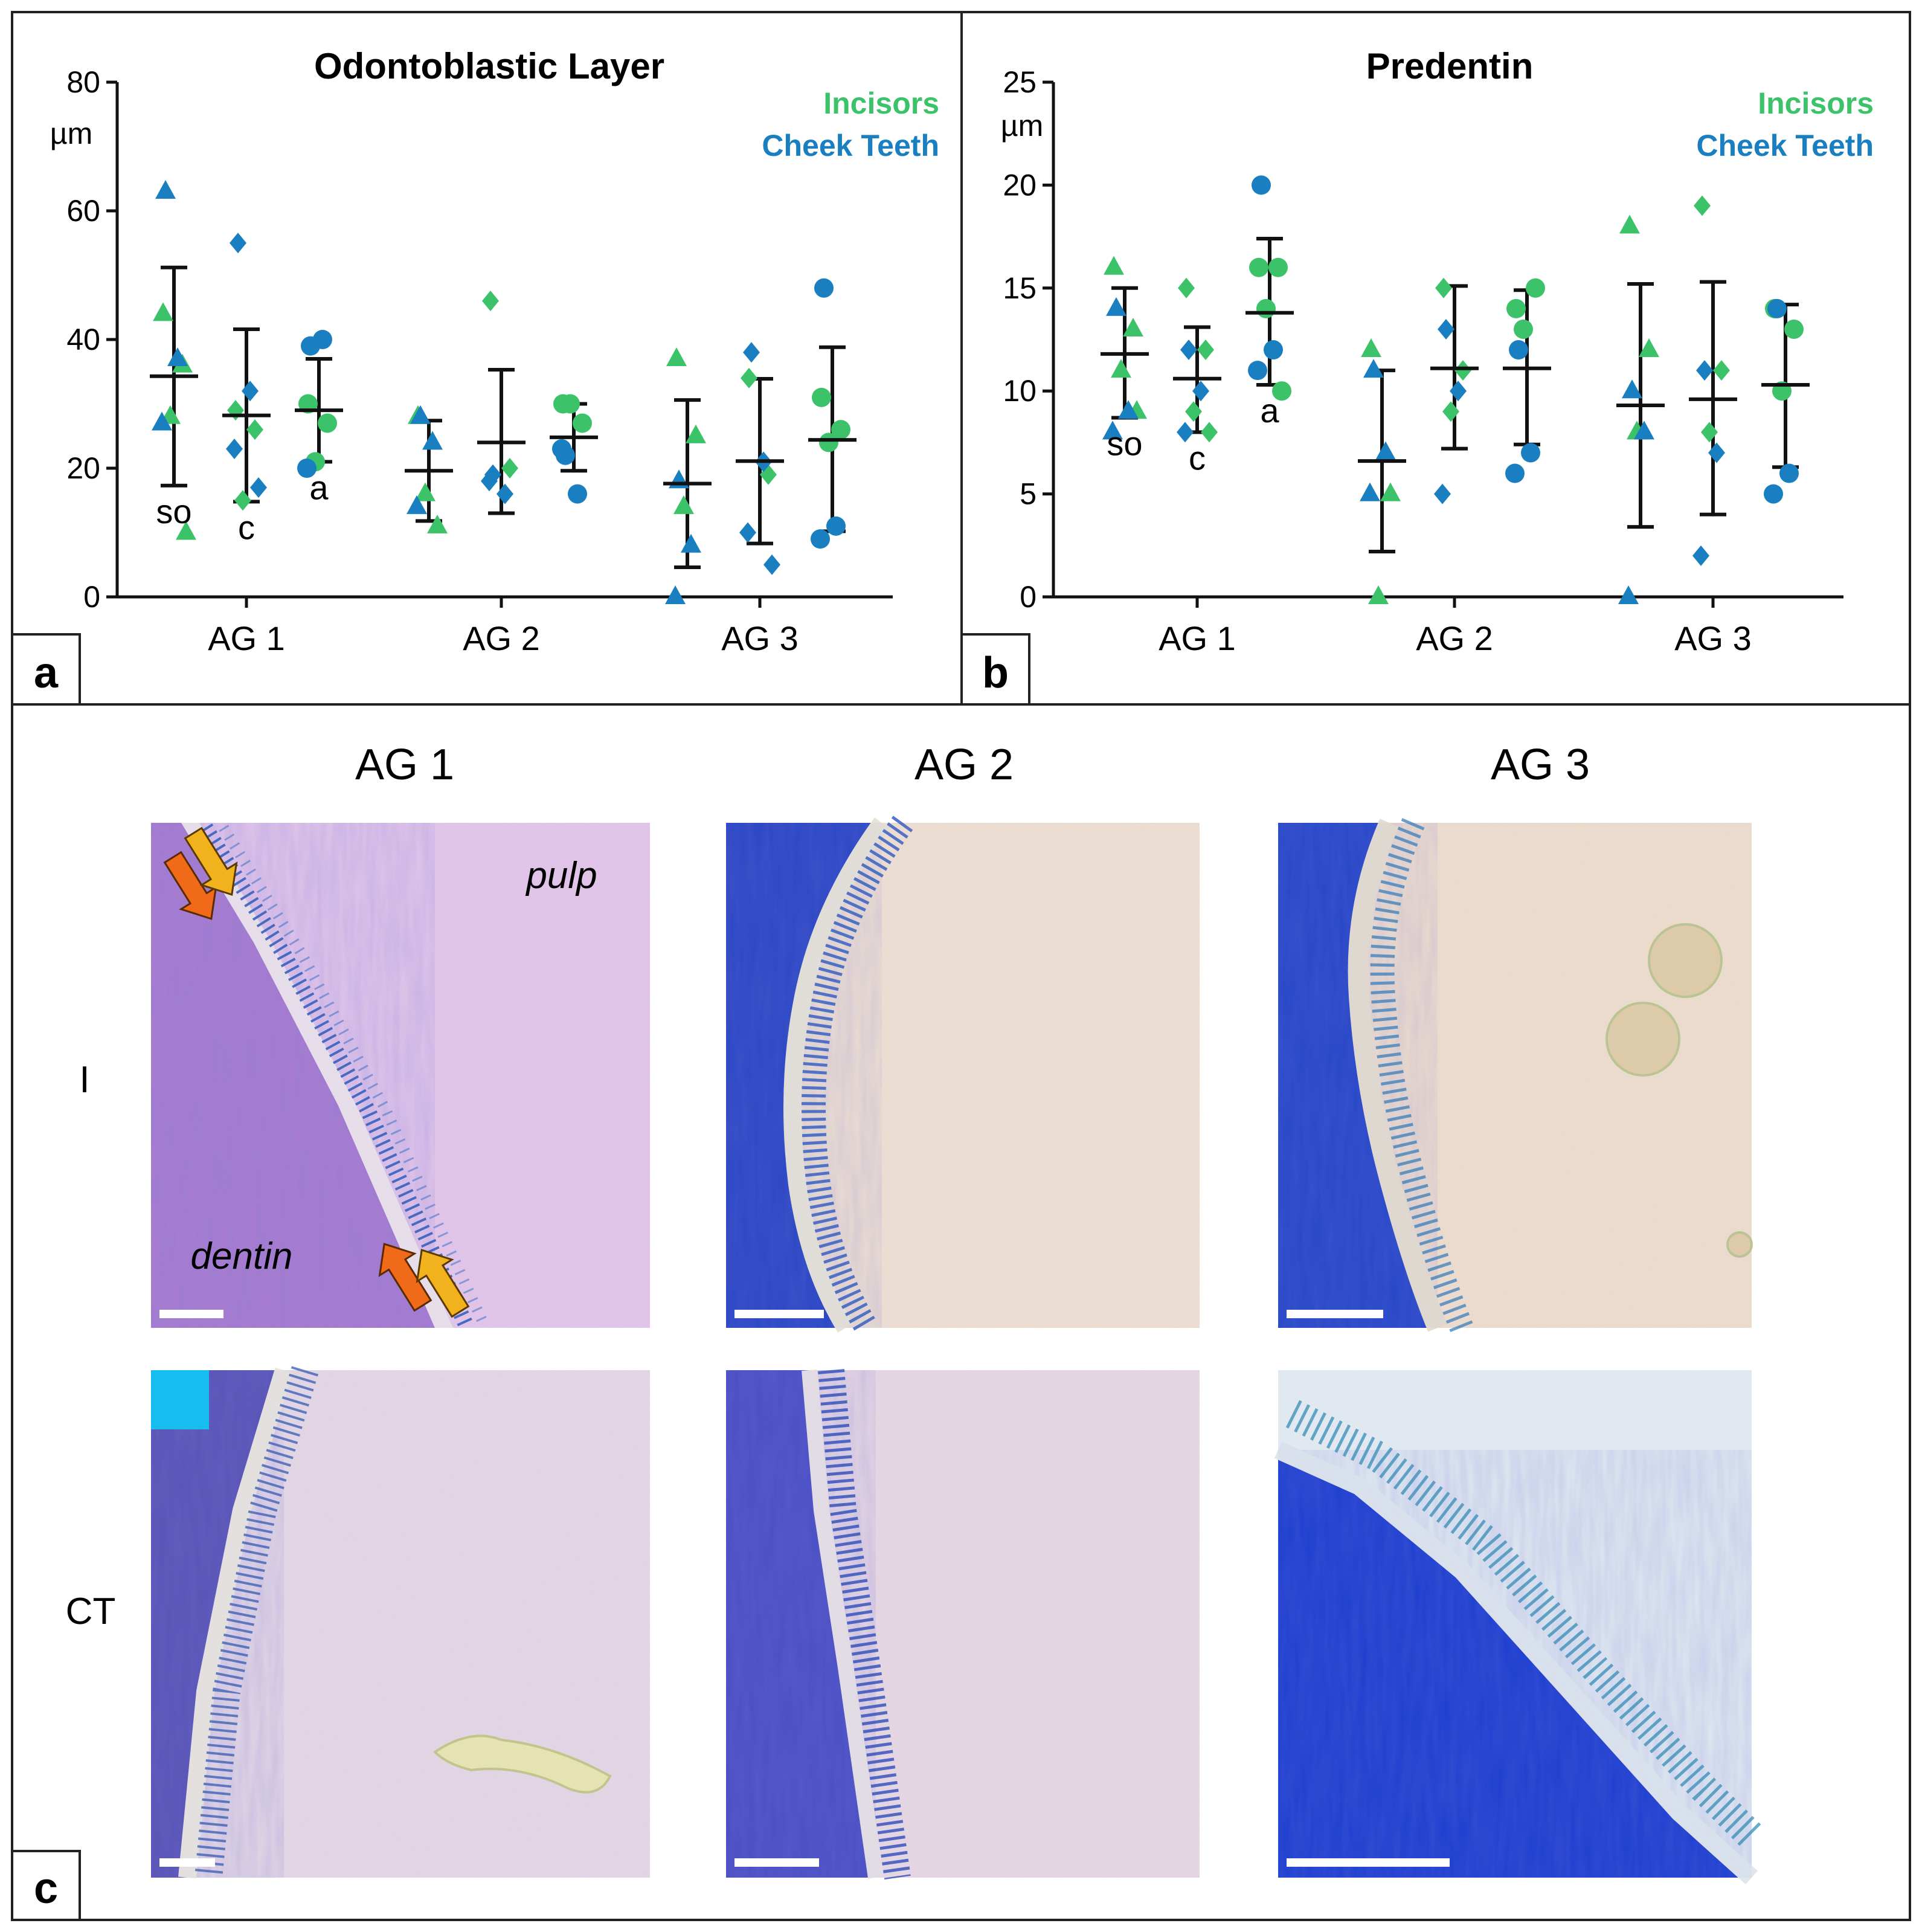 The width and height of the screenshot is (1922, 1932). I want to click on y-tick-label: 40, so click(83, 339).